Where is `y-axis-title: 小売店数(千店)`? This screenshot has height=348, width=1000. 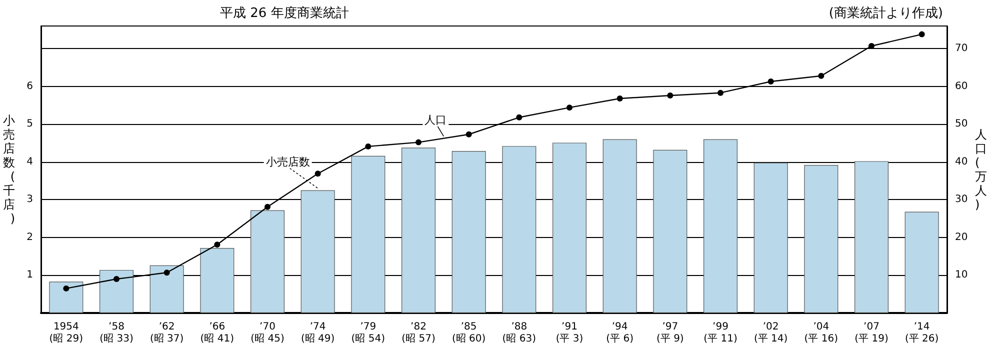 y-axis-title: 小売店数(千店) is located at coordinates (9, 170).